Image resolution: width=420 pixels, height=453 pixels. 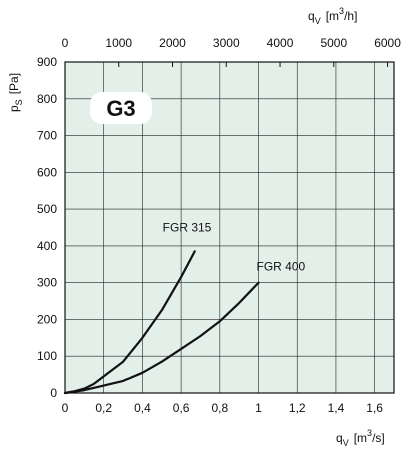 What do you see at coordinates (281, 267) in the screenshot?
I see `series-label-2: FGR 400` at bounding box center [281, 267].